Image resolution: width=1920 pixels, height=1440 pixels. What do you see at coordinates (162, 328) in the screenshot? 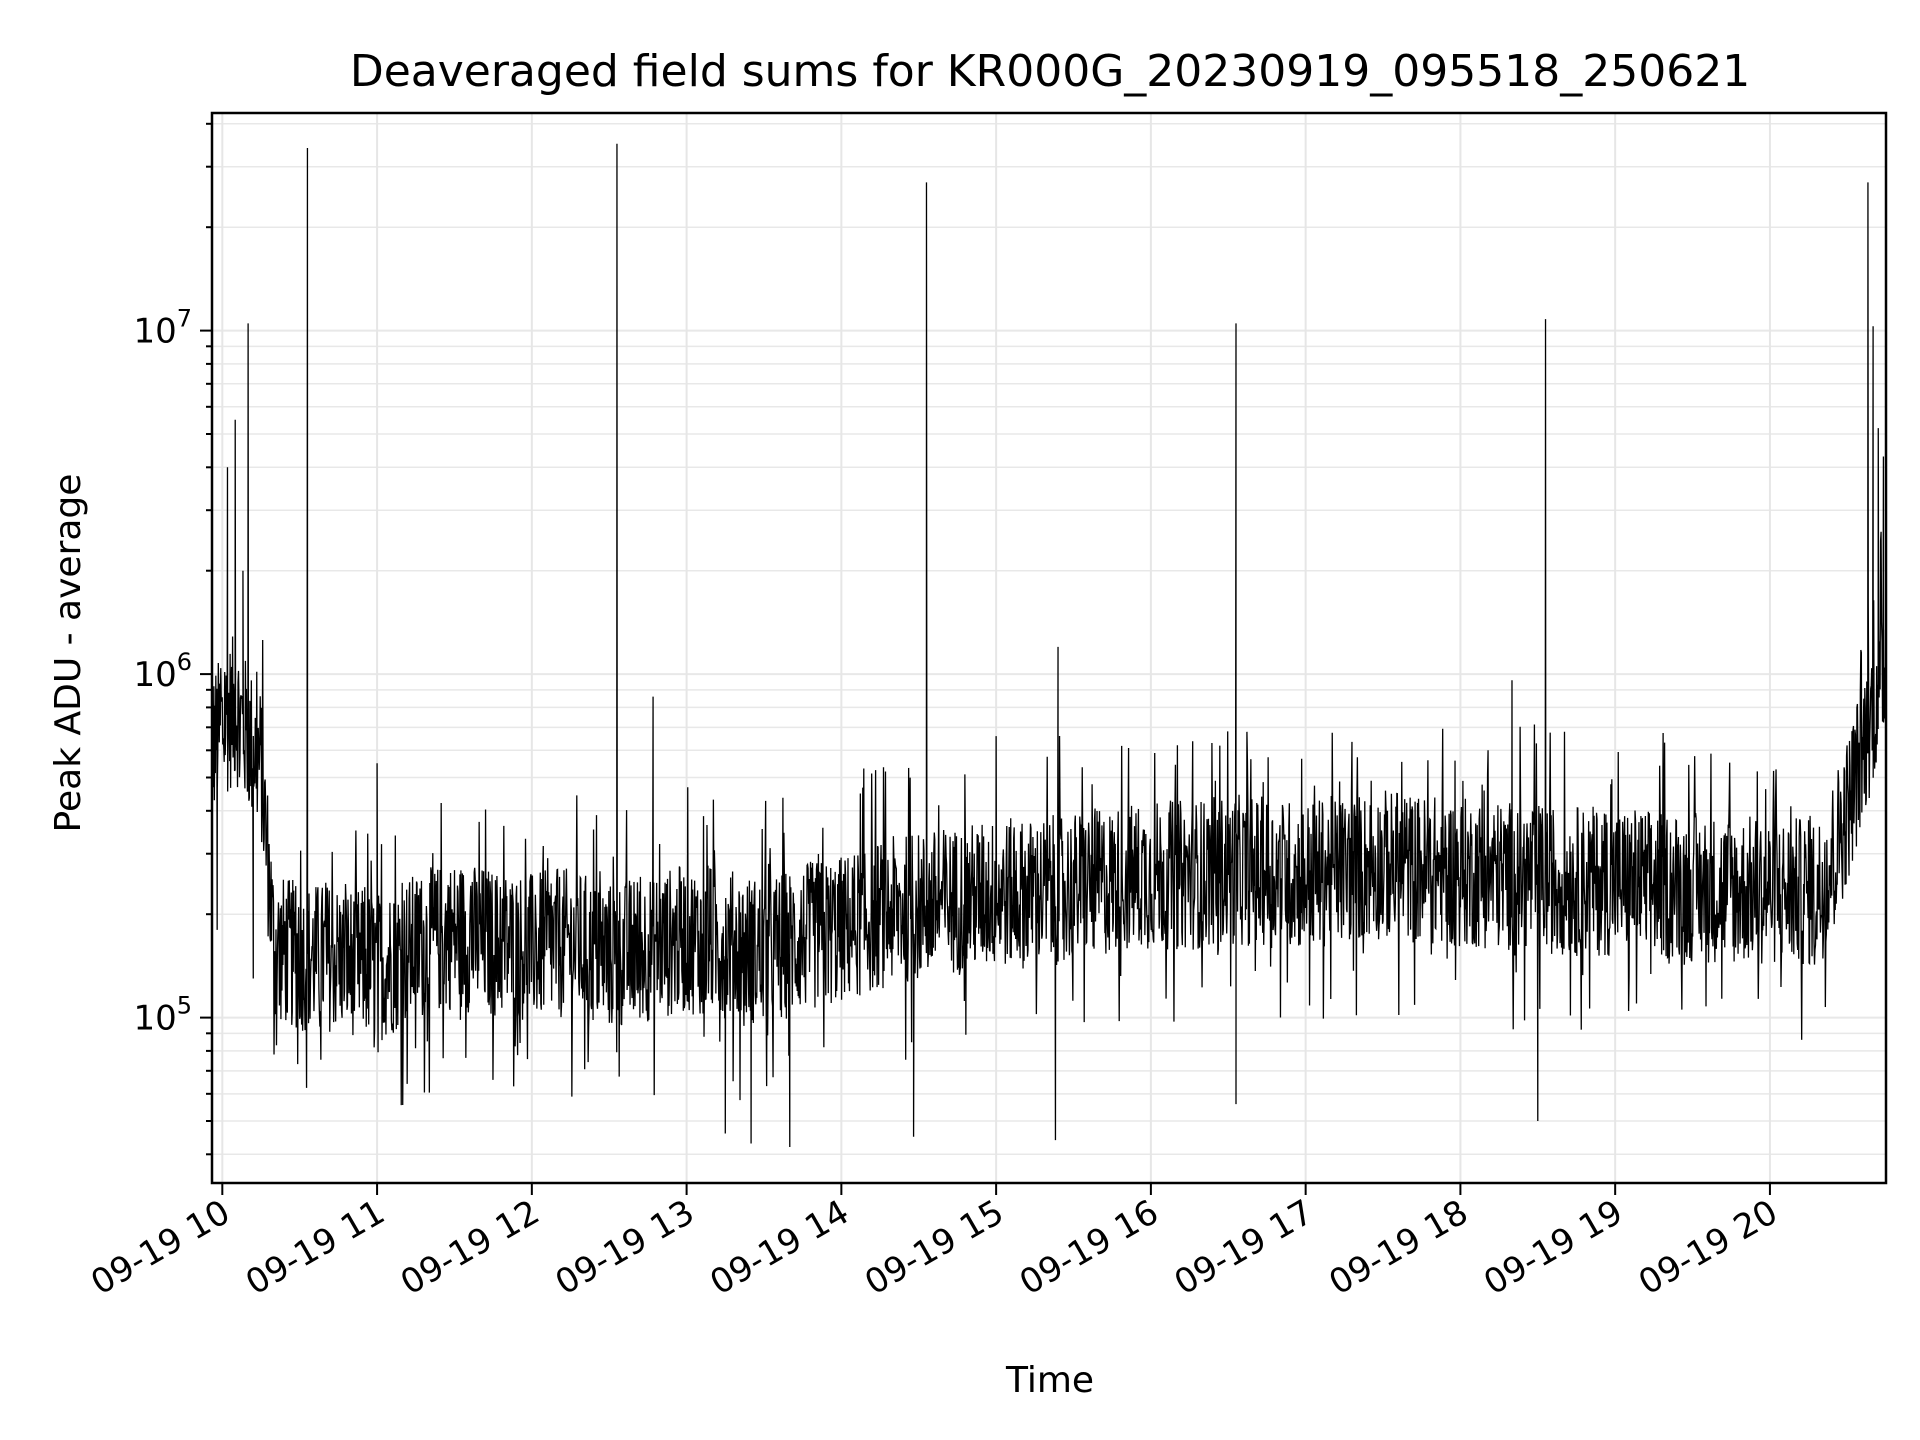
I see `y-tick-label: 10⁷` at bounding box center [162, 328].